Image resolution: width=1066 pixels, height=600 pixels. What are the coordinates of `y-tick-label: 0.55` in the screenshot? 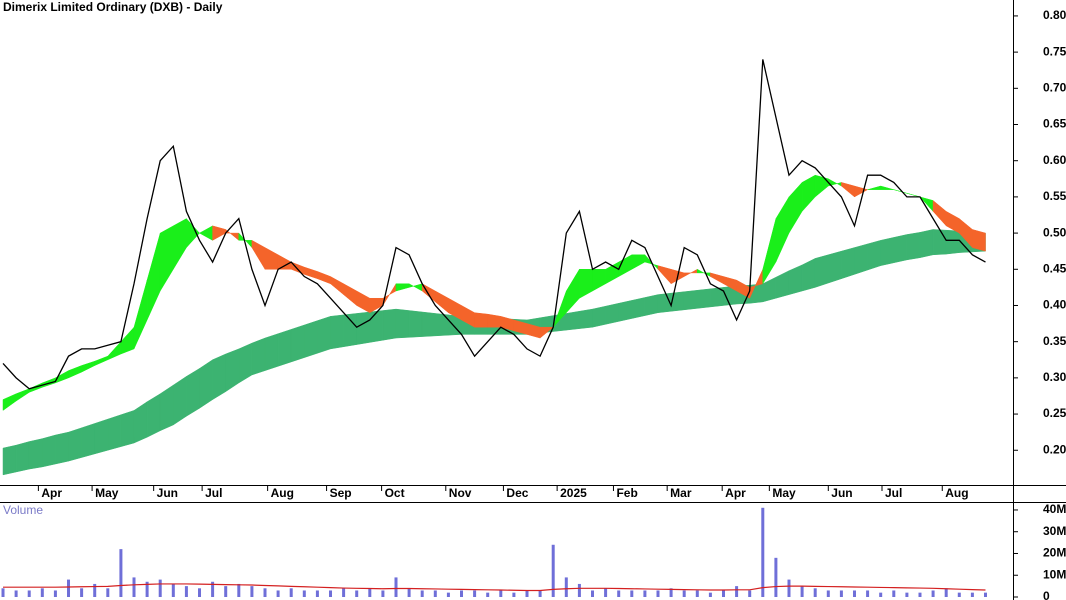 It's located at (1054, 196).